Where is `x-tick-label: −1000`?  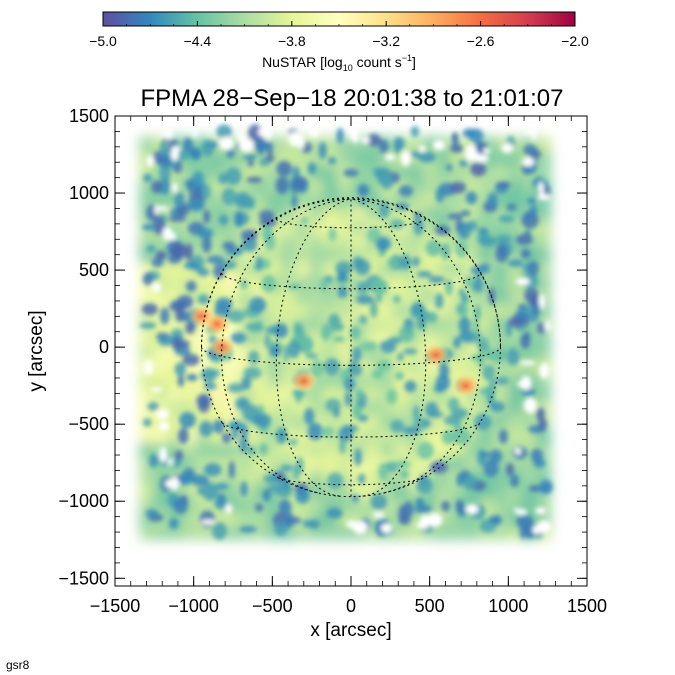 x-tick-label: −1000 is located at coordinates (193, 606).